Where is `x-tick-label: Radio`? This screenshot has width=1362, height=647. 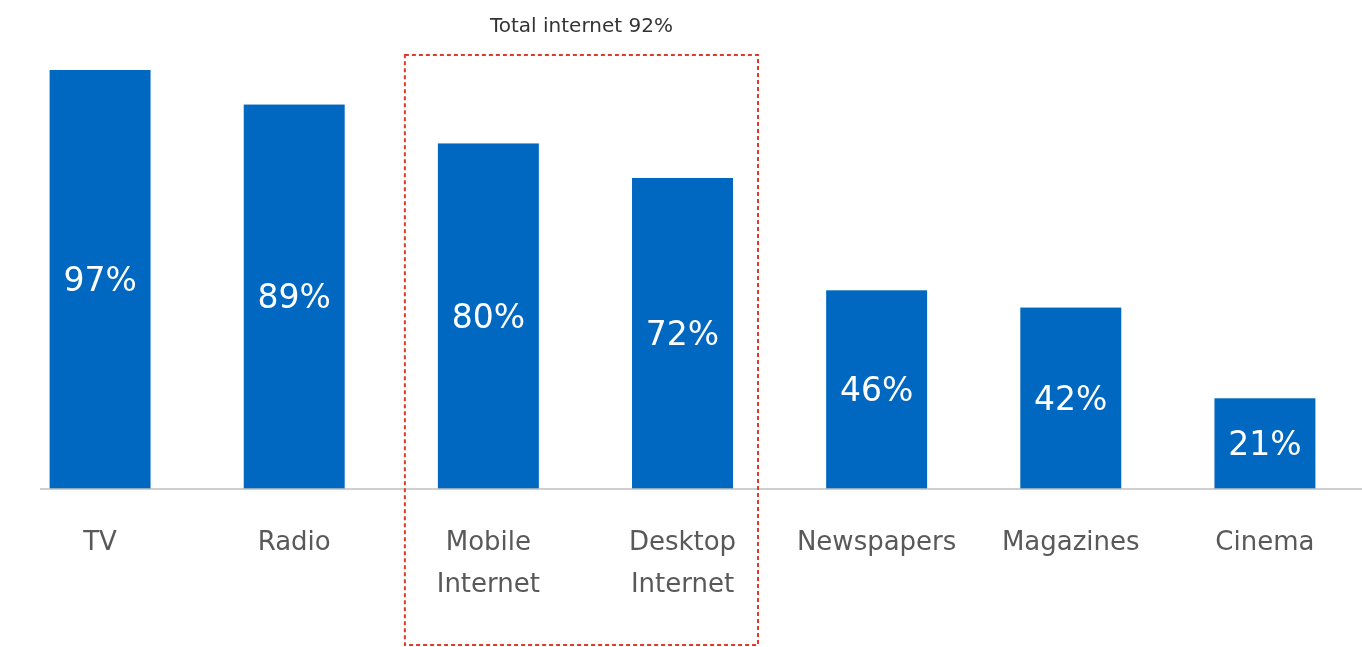 x-tick-label: Radio is located at coordinates (294, 541).